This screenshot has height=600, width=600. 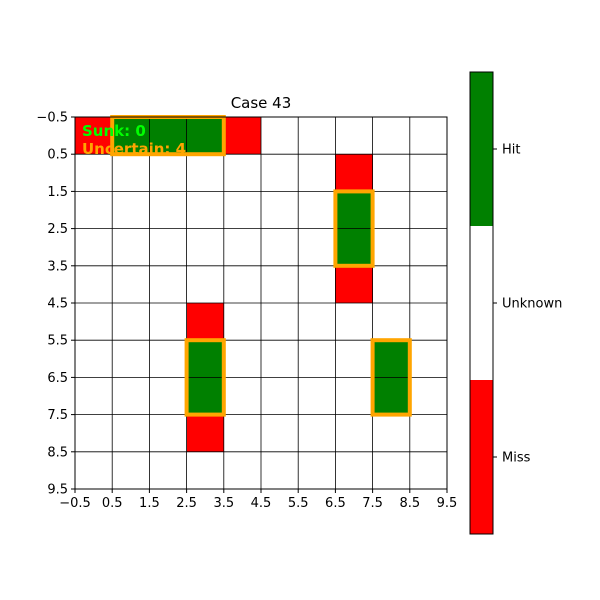 I want to click on colorbar-label-unknown: Unknown, so click(x=532, y=304).